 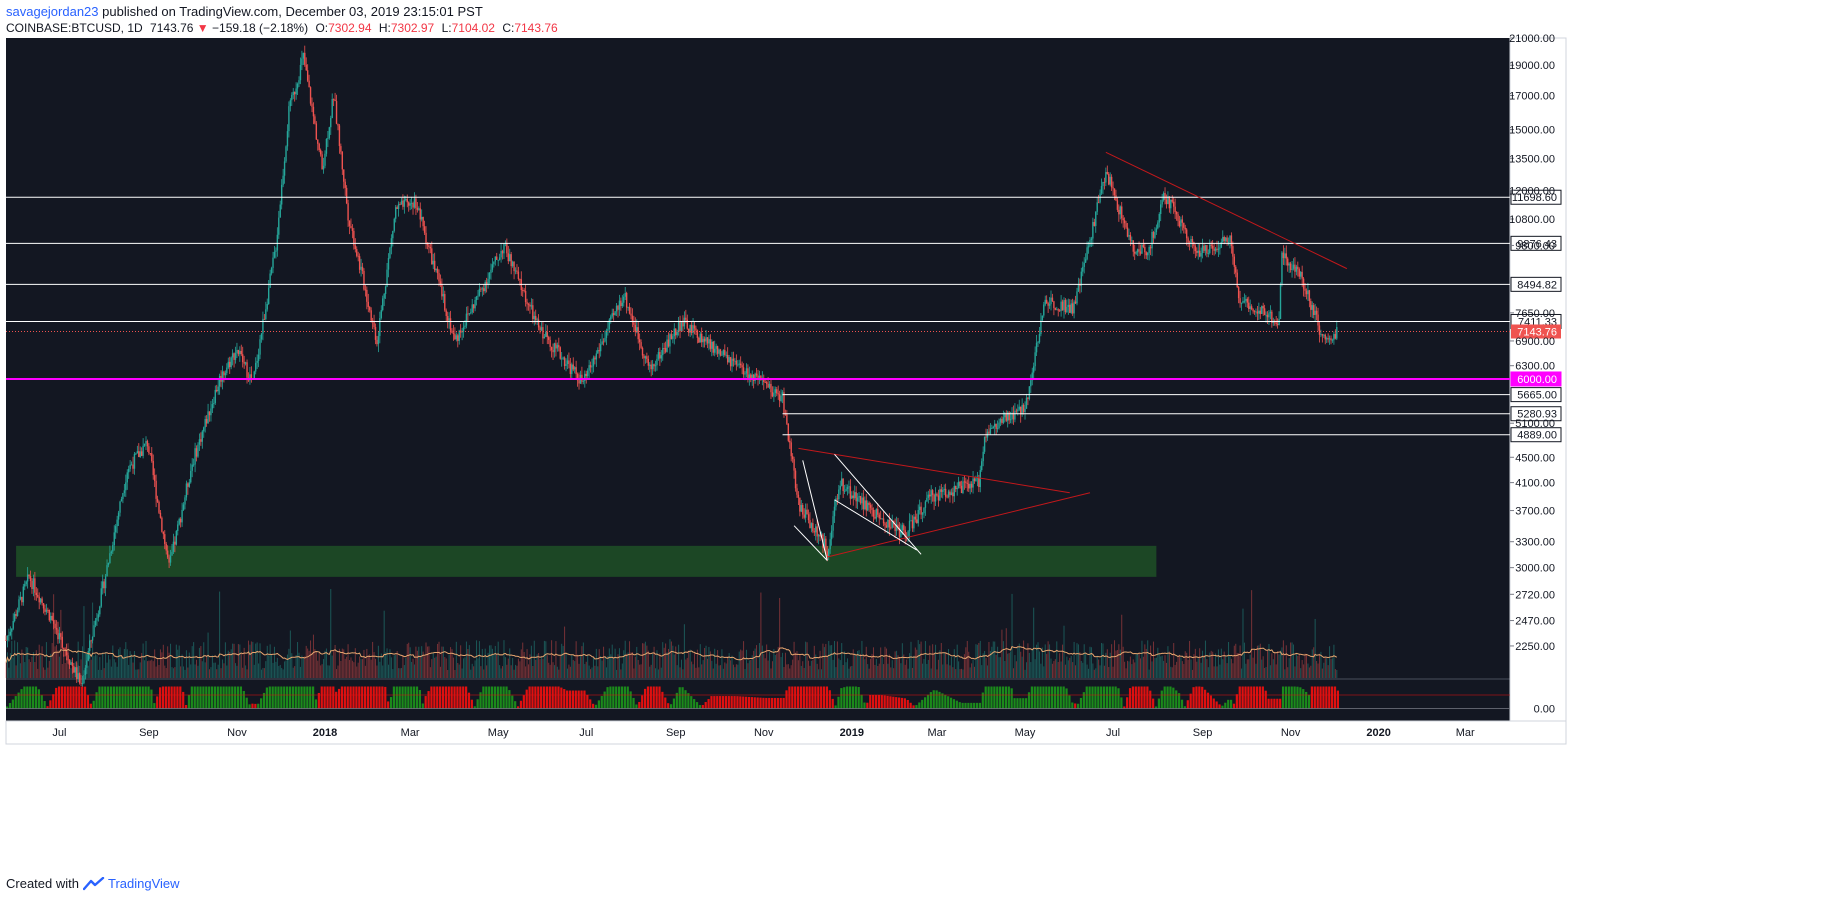 I want to click on symbol-label: COINBASE:BTCUSD, 1D, so click(x=74, y=28).